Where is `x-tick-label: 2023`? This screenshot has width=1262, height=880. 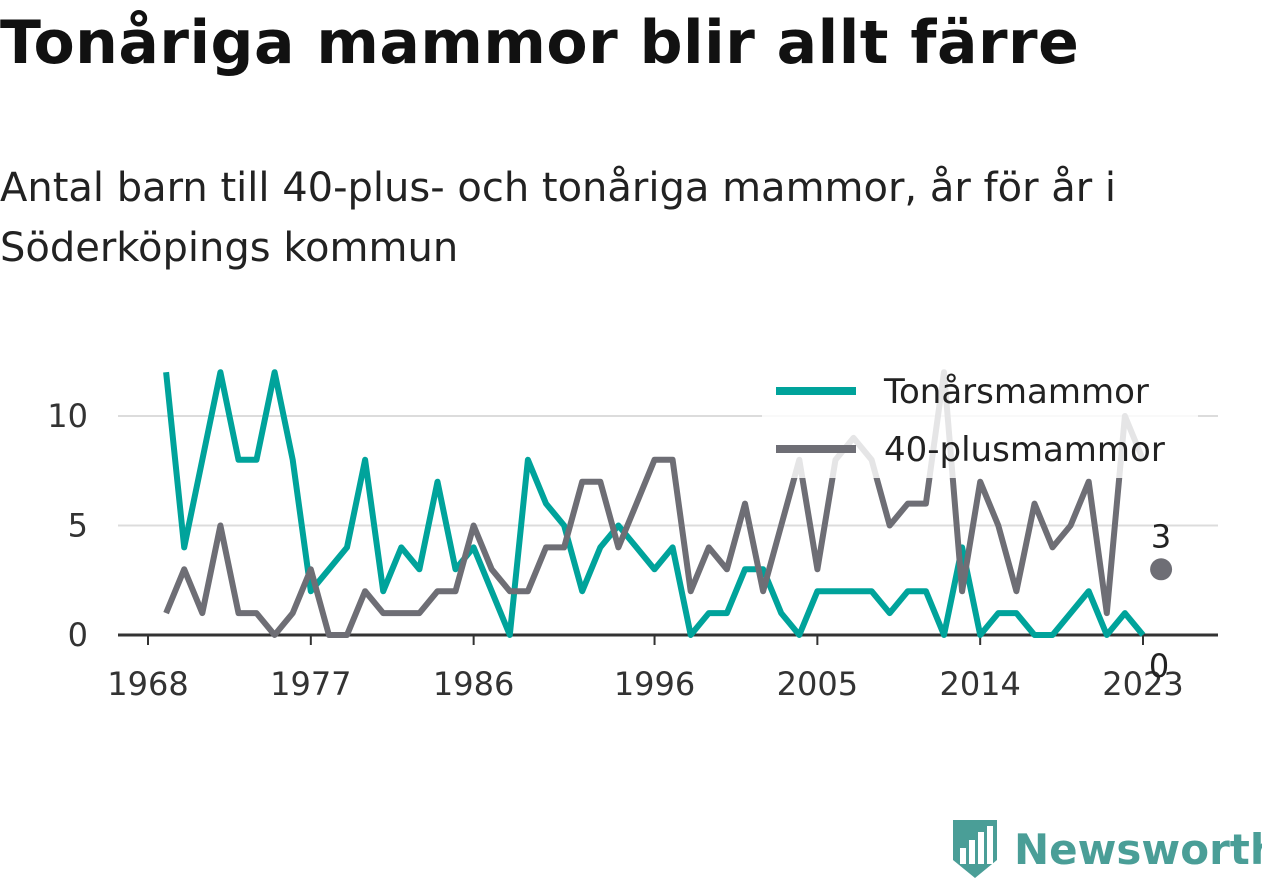 x-tick-label: 2023 is located at coordinates (1142, 684).